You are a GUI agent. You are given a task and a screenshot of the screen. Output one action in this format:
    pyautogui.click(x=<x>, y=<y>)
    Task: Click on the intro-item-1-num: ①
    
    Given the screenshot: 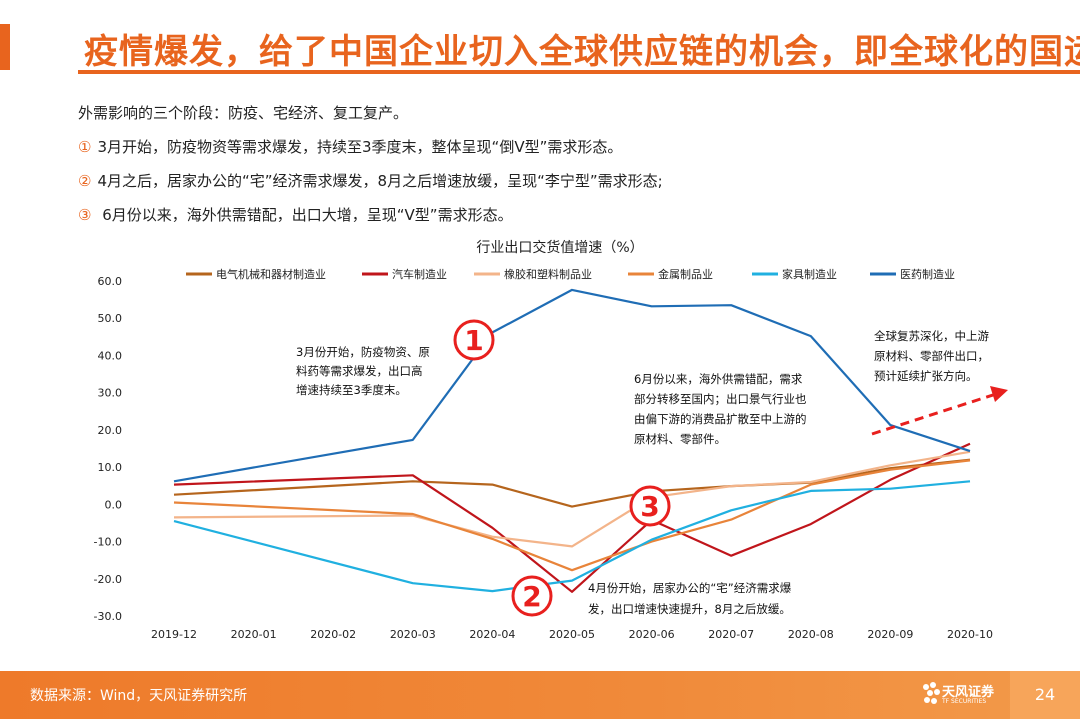 What is the action you would take?
    pyautogui.click(x=85, y=147)
    